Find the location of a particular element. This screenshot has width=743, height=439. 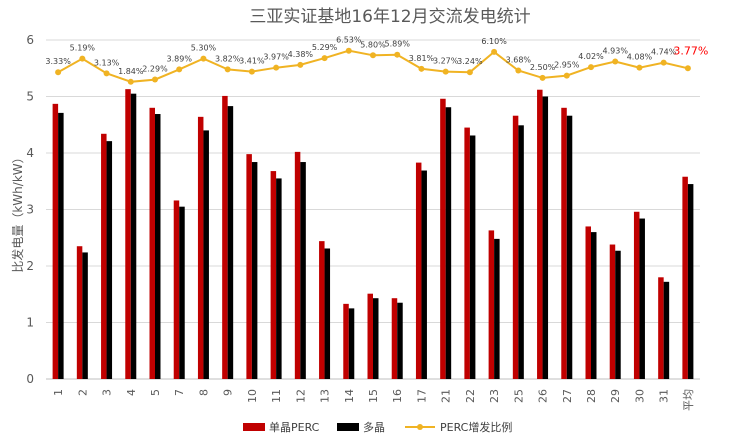

legend-label-ratio: PERC增发比例 is located at coordinates (476, 427).